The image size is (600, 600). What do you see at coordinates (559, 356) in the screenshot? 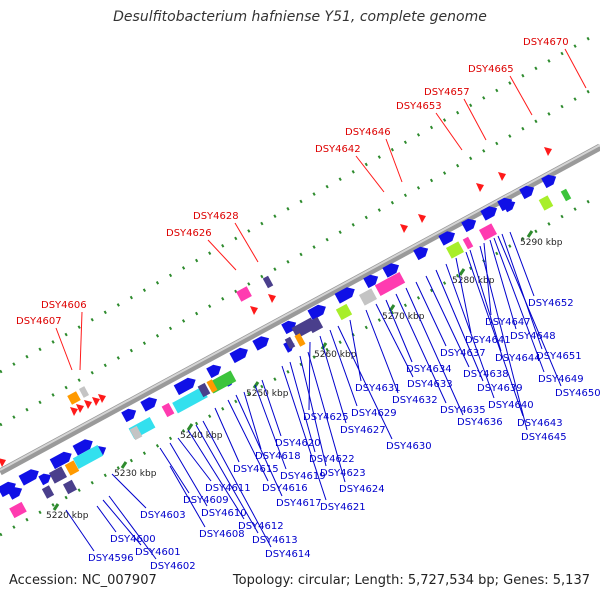
I see `protein-gene-label: DSY4651` at bounding box center [559, 356].